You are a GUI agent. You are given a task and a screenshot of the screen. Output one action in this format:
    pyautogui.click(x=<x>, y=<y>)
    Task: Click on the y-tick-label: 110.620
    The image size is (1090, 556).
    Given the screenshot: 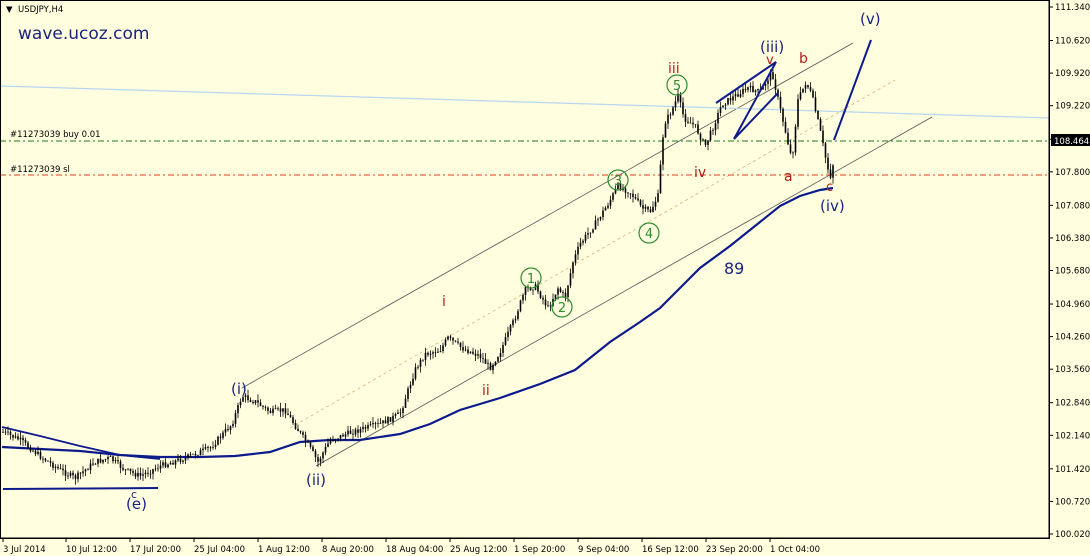 What is the action you would take?
    pyautogui.click(x=1072, y=42)
    